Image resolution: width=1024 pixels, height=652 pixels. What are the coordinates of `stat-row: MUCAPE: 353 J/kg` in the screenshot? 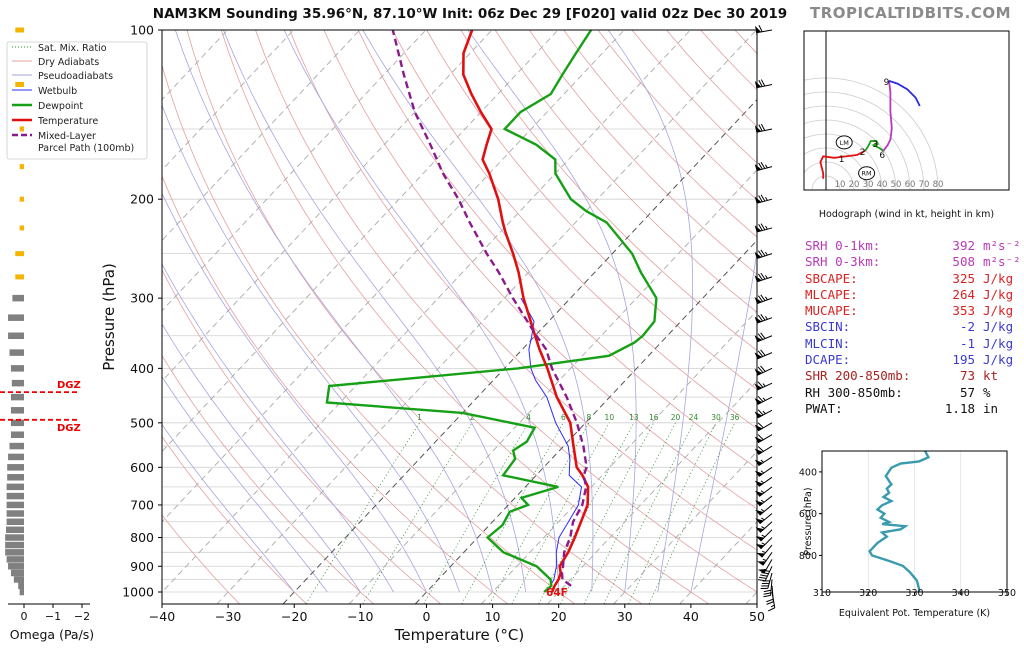 It's located at (913, 311).